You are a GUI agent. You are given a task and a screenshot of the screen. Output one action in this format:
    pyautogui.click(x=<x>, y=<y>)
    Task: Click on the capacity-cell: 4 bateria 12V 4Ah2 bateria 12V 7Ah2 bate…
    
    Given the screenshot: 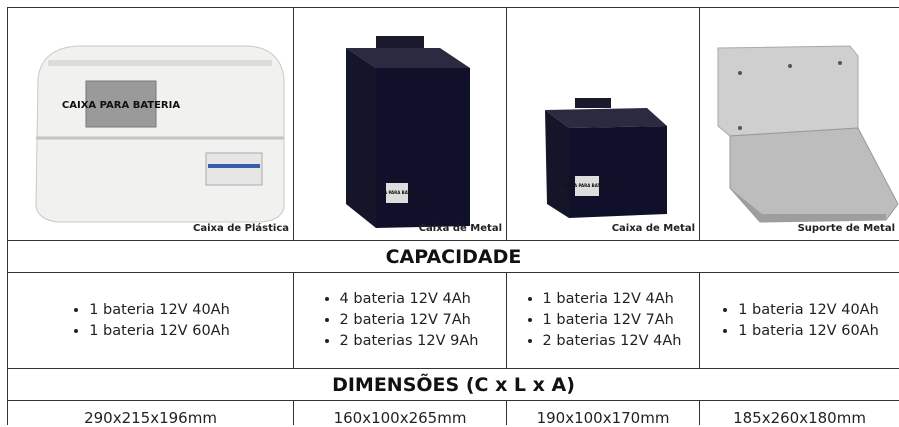 What is the action you would take?
    pyautogui.click(x=399, y=320)
    